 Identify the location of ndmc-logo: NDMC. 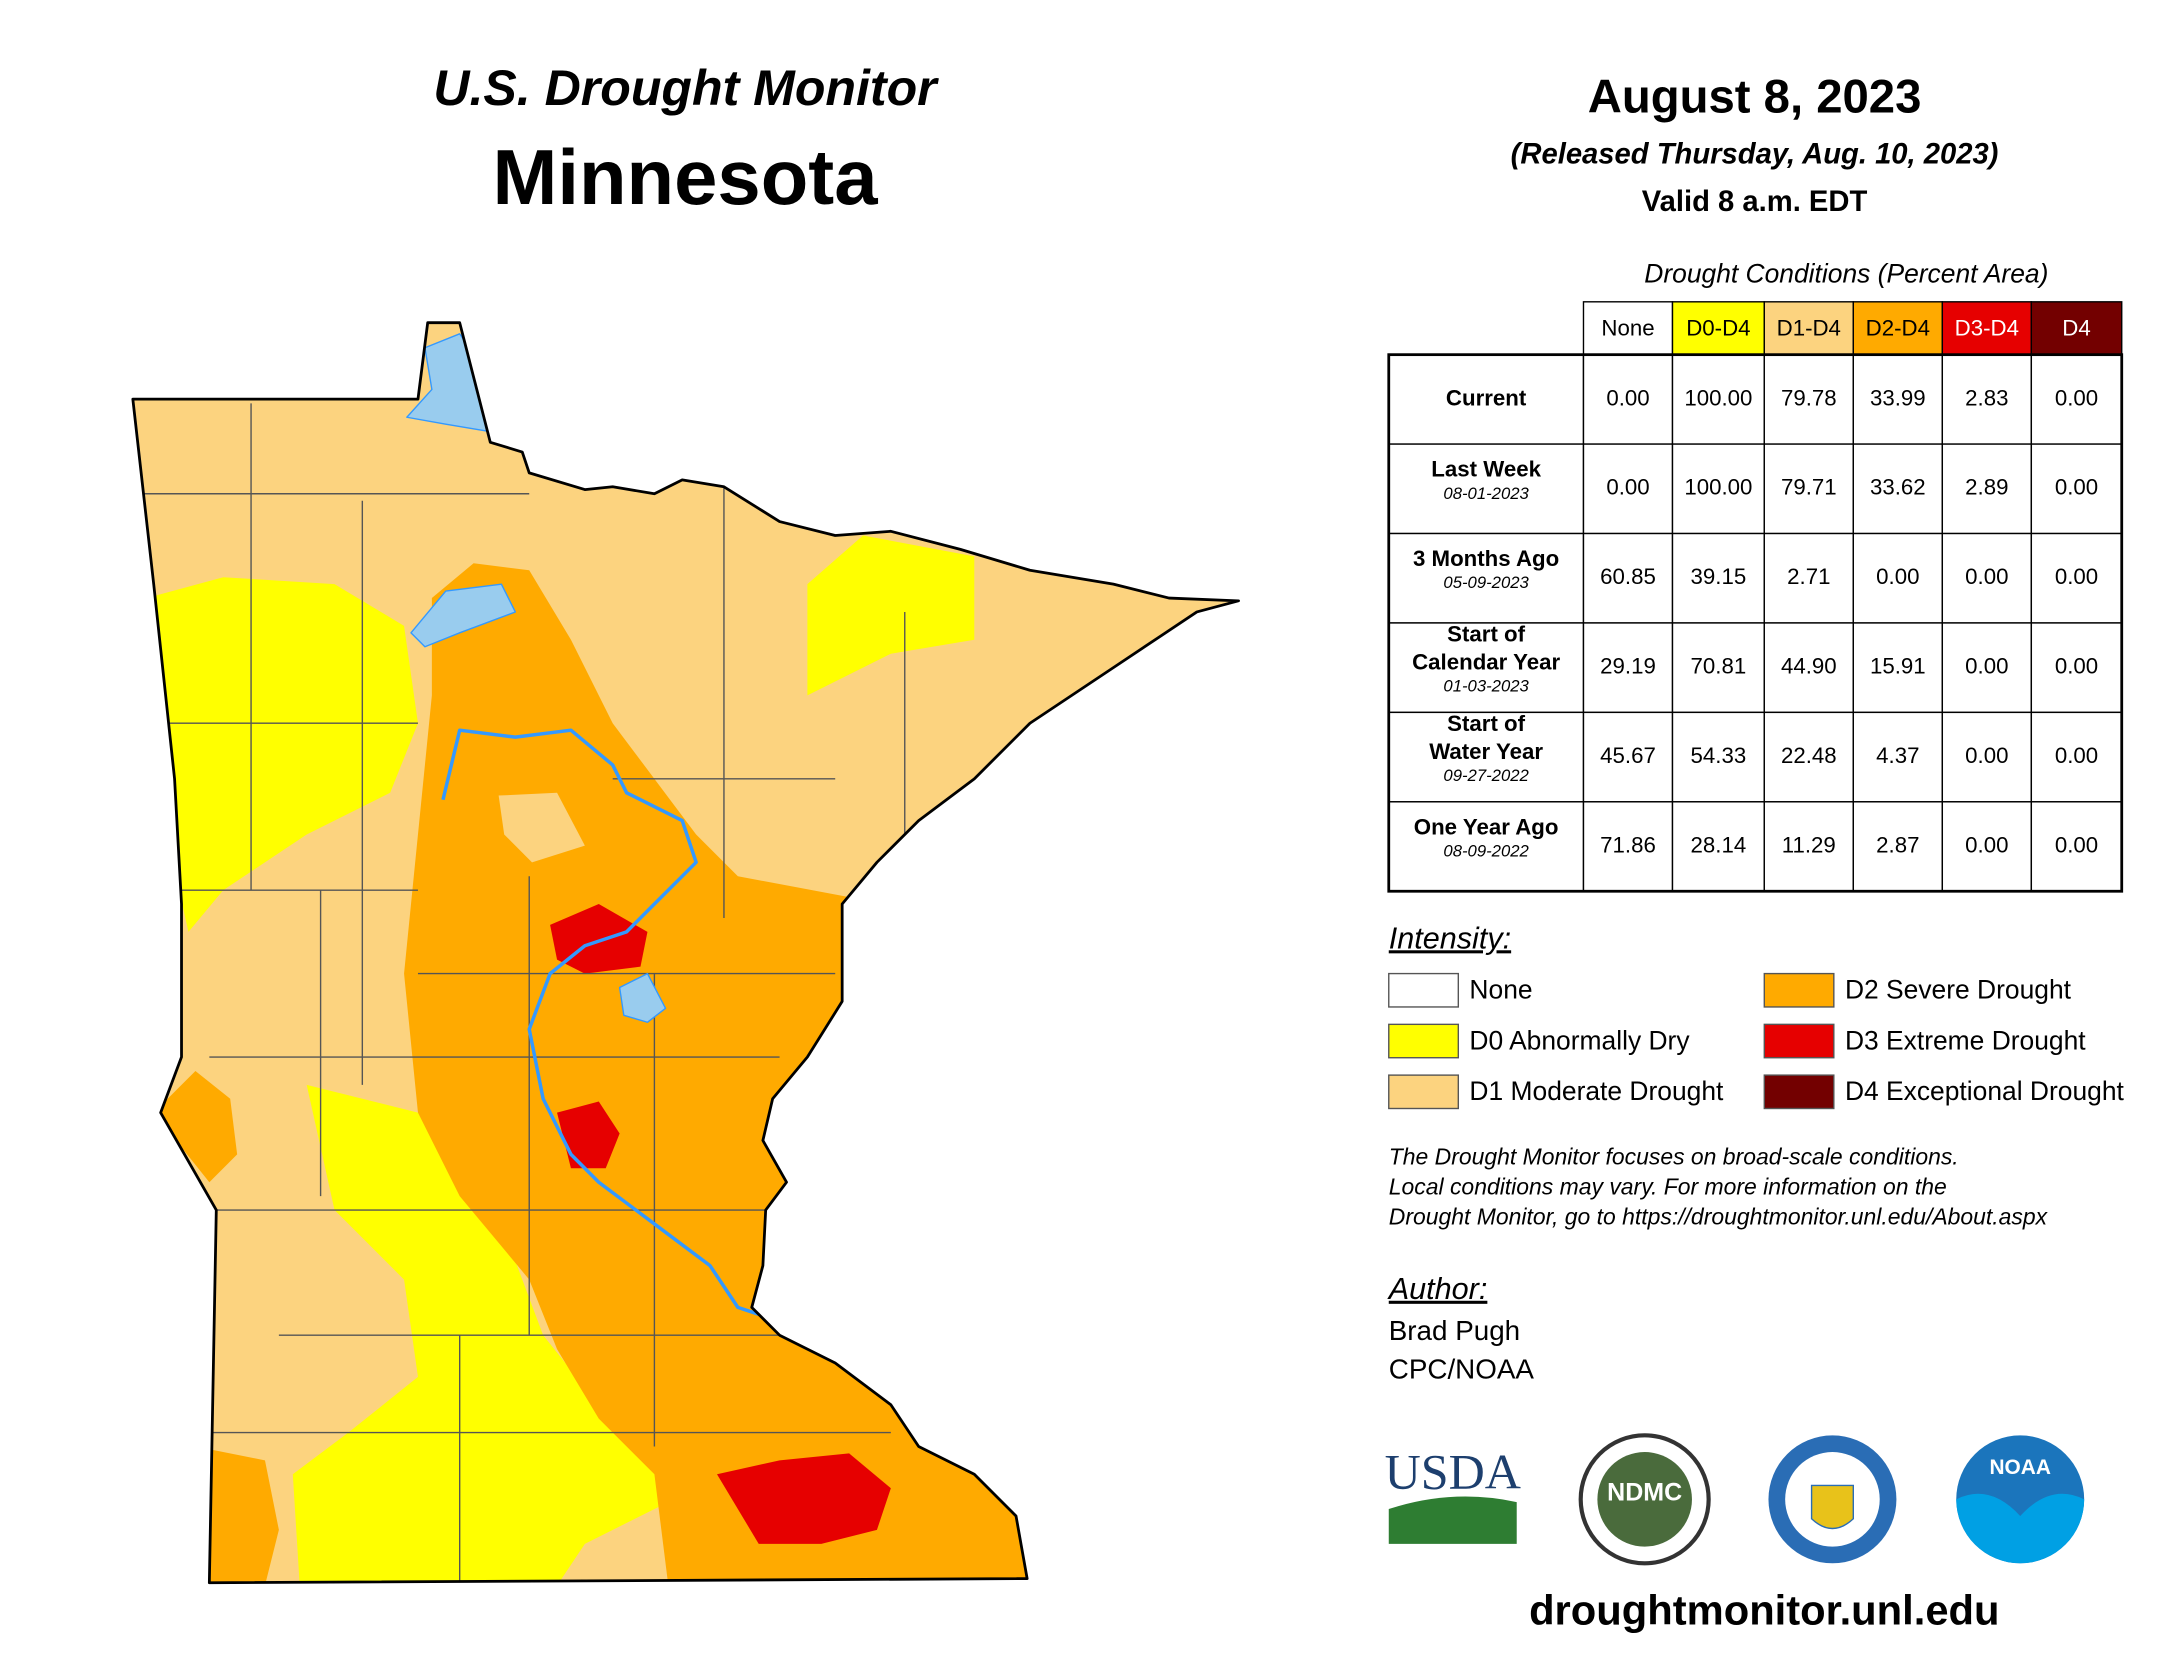
(1644, 1499).